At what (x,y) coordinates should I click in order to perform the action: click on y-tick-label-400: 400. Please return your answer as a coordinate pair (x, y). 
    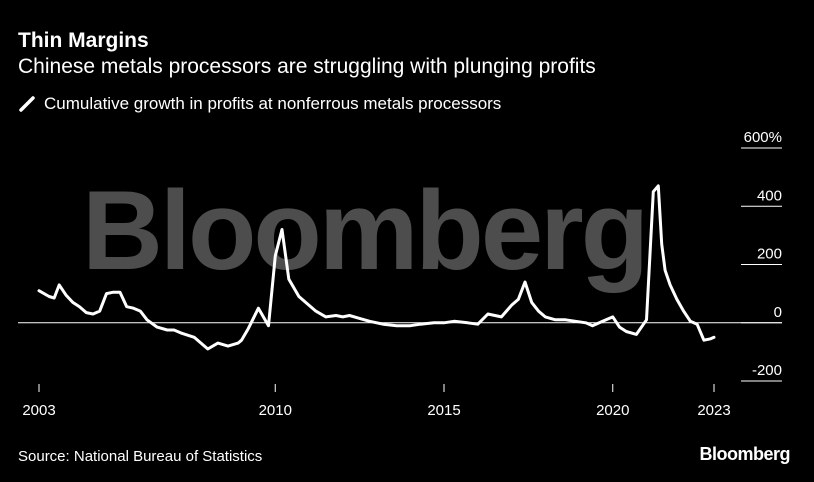
    Looking at the image, I should click on (769, 195).